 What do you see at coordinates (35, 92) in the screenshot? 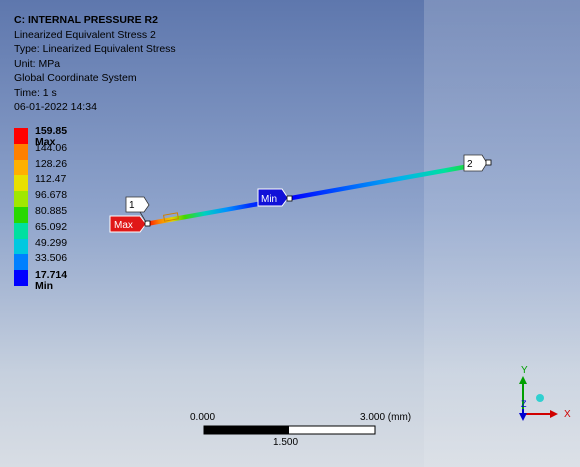
I see `result-time: Time: 1 s` at bounding box center [35, 92].